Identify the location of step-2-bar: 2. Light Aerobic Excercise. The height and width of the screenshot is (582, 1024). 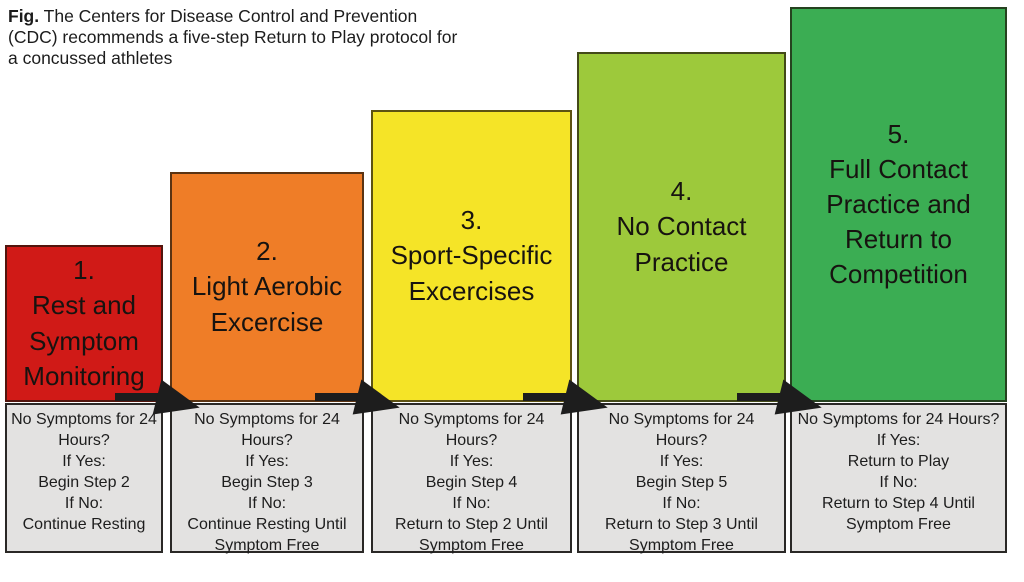
(267, 287).